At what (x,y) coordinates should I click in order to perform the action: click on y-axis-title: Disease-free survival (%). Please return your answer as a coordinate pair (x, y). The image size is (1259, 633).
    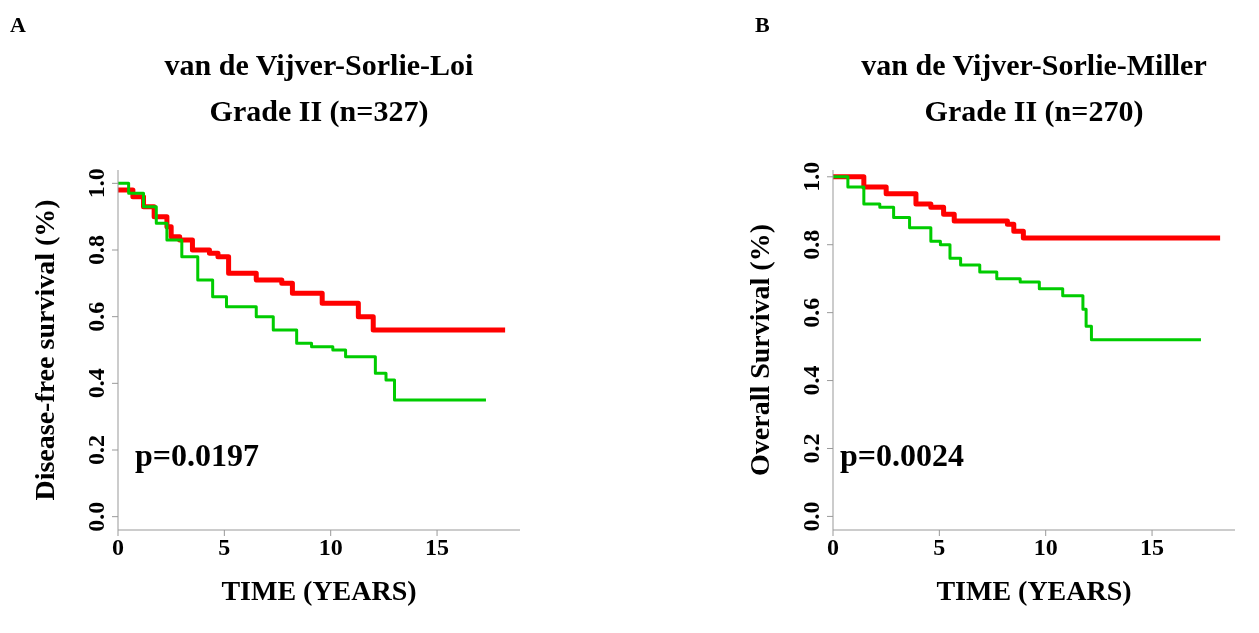
    Looking at the image, I should click on (44, 350).